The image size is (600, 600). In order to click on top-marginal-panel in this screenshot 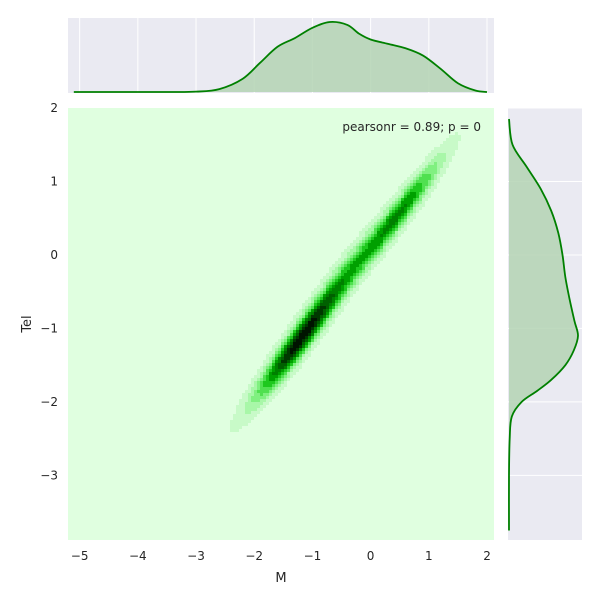, I will do `click(281, 55)`.